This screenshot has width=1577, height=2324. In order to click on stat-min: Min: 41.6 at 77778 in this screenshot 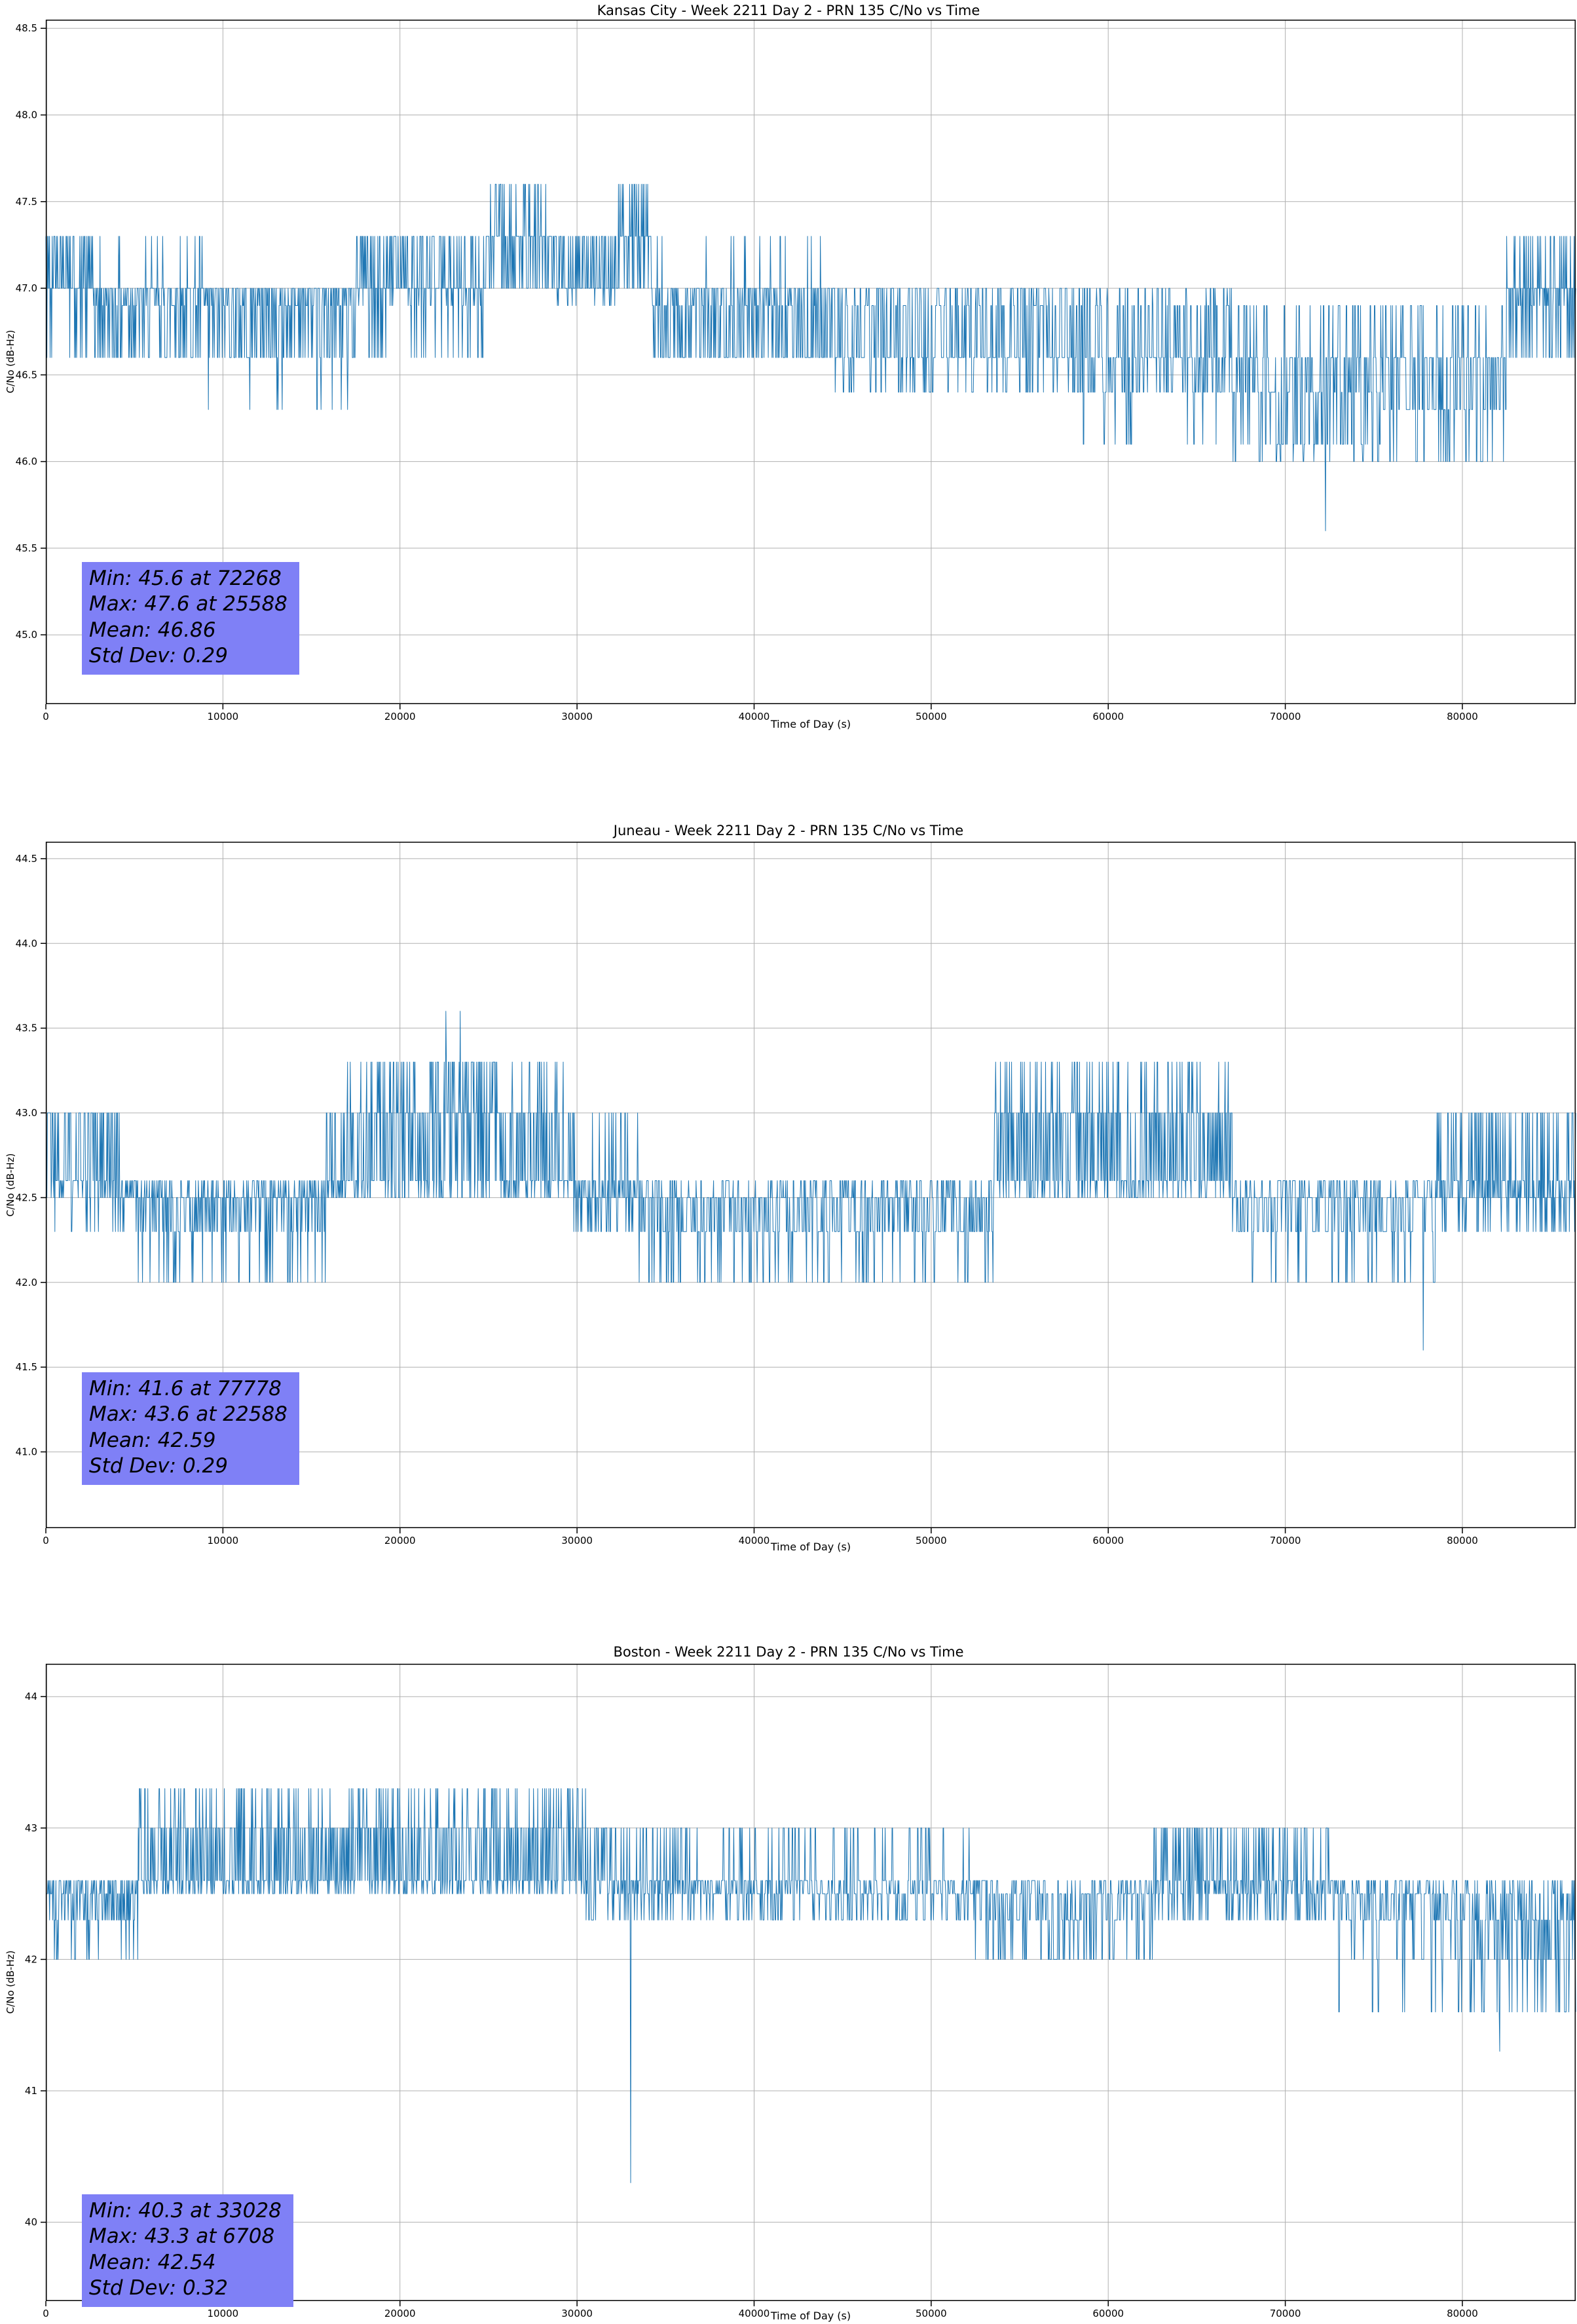, I will do `click(185, 1388)`.